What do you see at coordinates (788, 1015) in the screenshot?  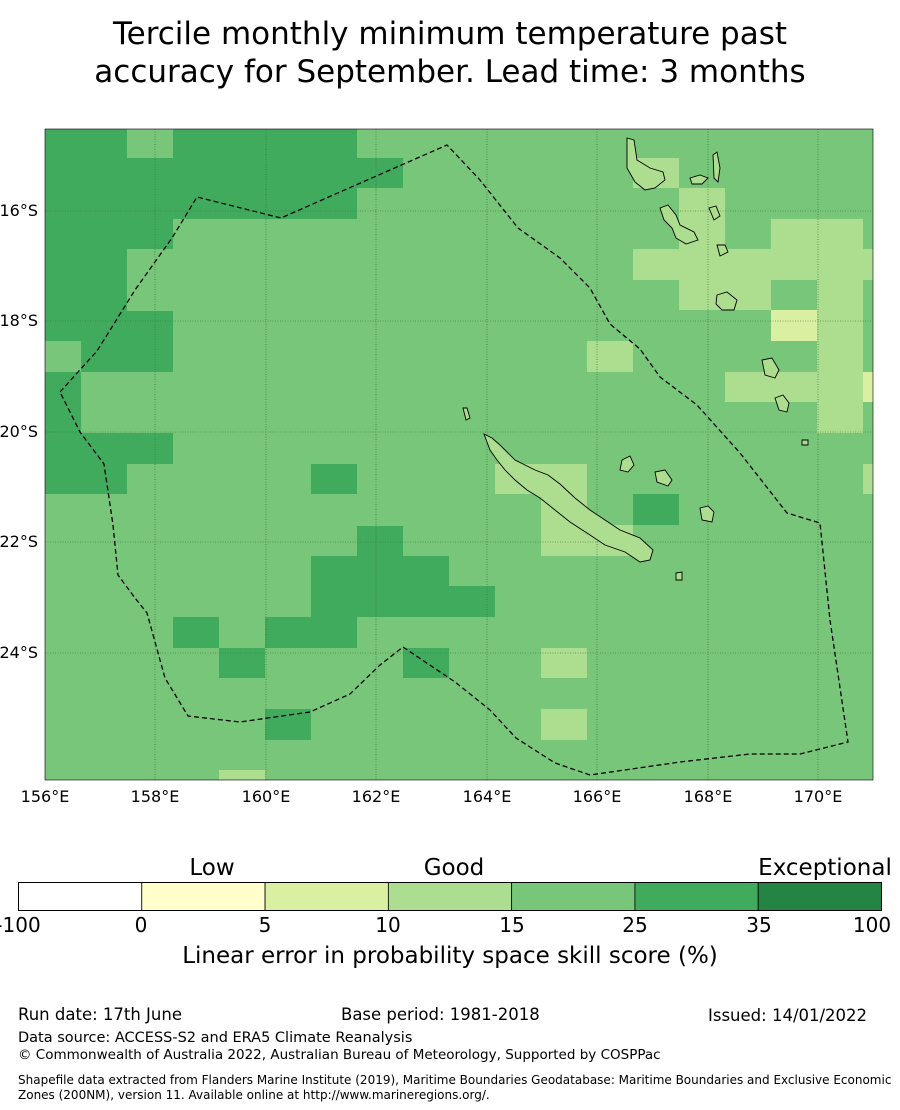 I see `issued-date: Issued: 14/01/2022` at bounding box center [788, 1015].